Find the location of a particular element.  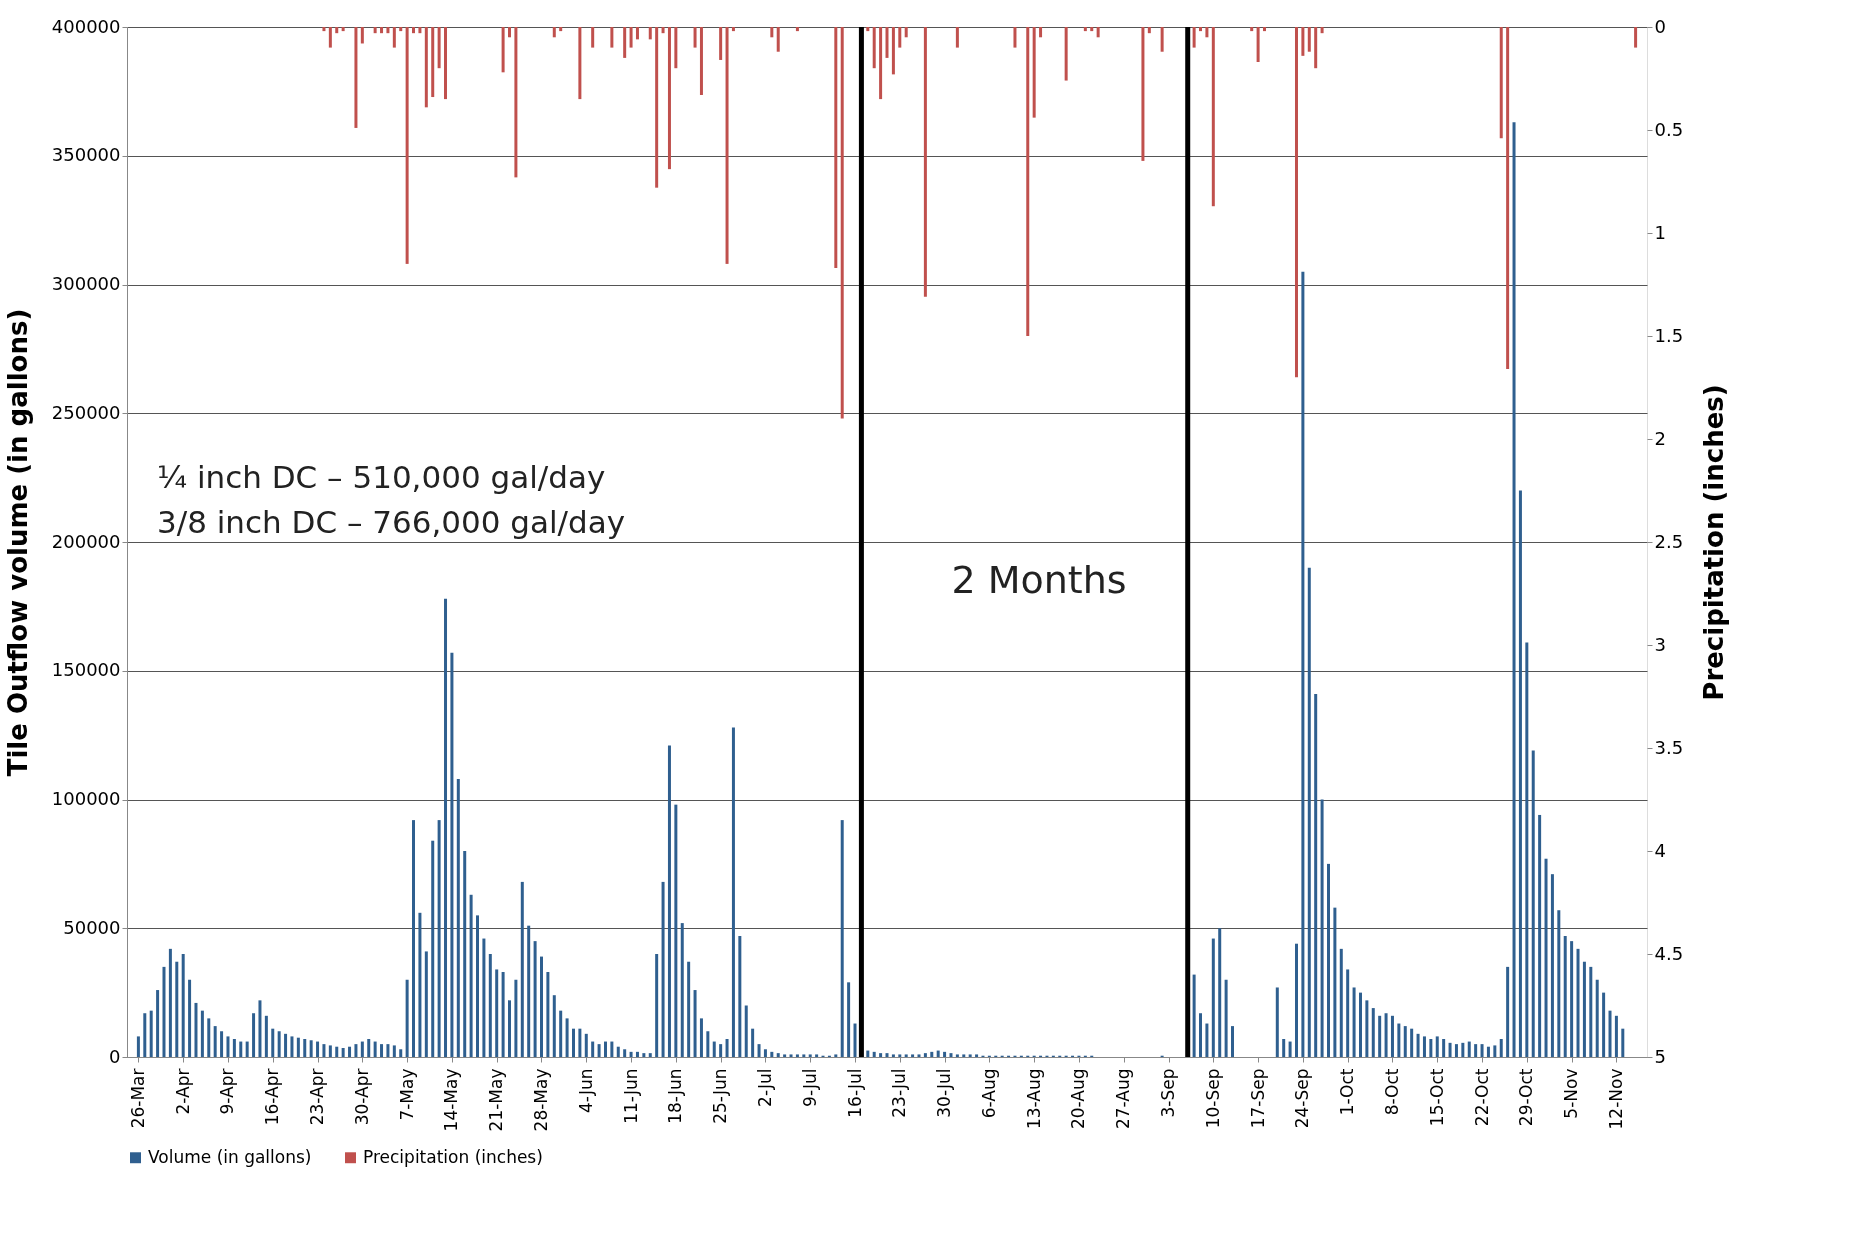

x-tick-label: 24-Sep is located at coordinates (1302, 1098).